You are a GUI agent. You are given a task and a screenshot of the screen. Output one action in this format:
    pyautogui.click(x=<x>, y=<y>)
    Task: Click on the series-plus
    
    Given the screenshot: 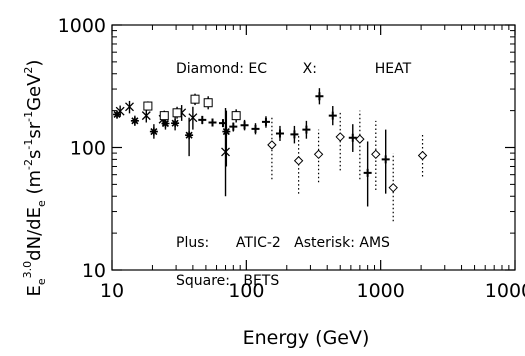 What is the action you would take?
    pyautogui.click(x=294, y=147)
    